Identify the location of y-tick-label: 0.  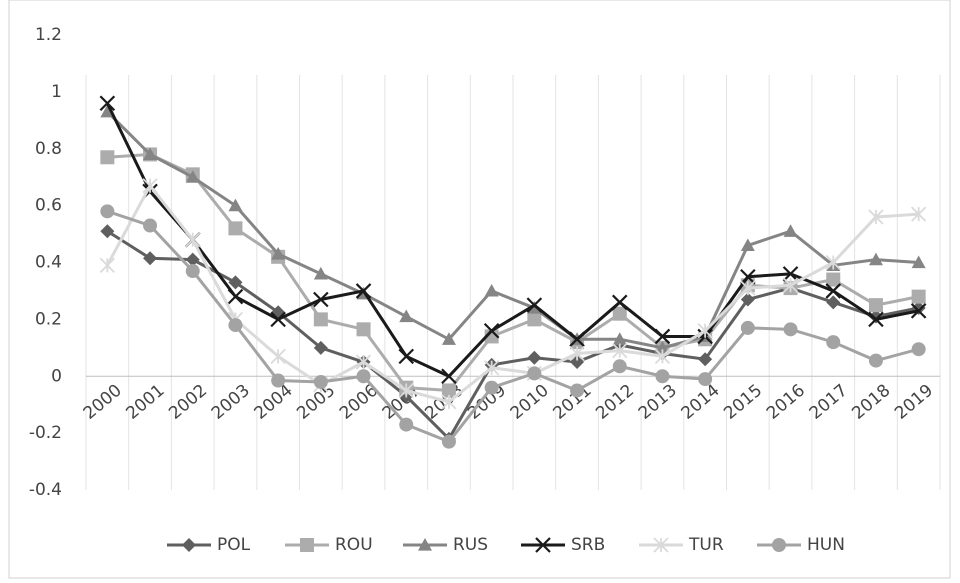
(56, 376).